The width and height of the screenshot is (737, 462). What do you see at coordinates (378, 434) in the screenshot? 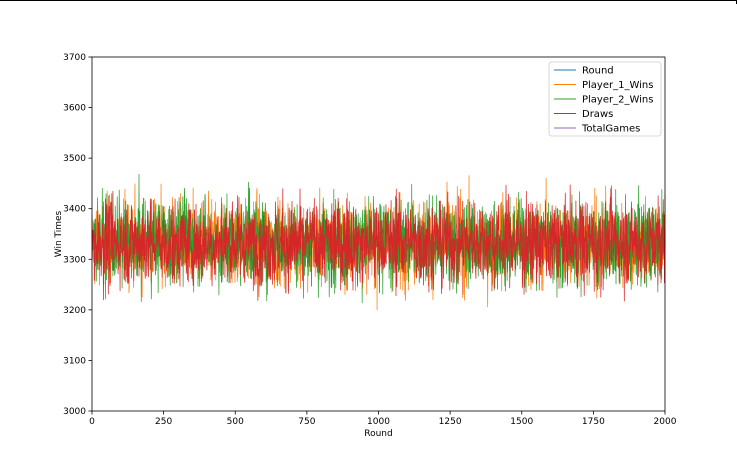
I see `x-axis-label: Round` at bounding box center [378, 434].